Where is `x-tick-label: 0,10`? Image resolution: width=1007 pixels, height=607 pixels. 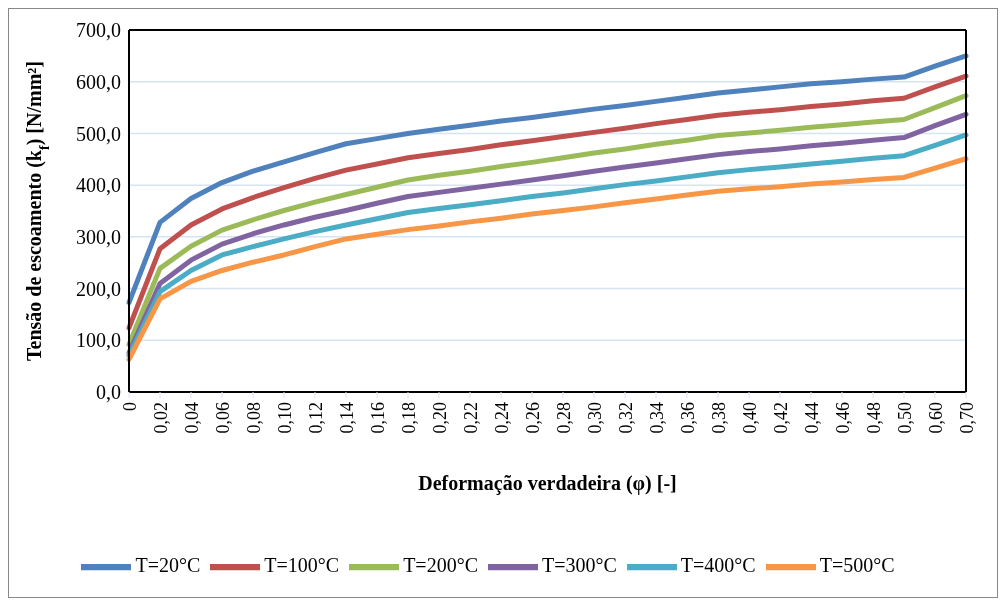
x-tick-label: 0,10 is located at coordinates (284, 418).